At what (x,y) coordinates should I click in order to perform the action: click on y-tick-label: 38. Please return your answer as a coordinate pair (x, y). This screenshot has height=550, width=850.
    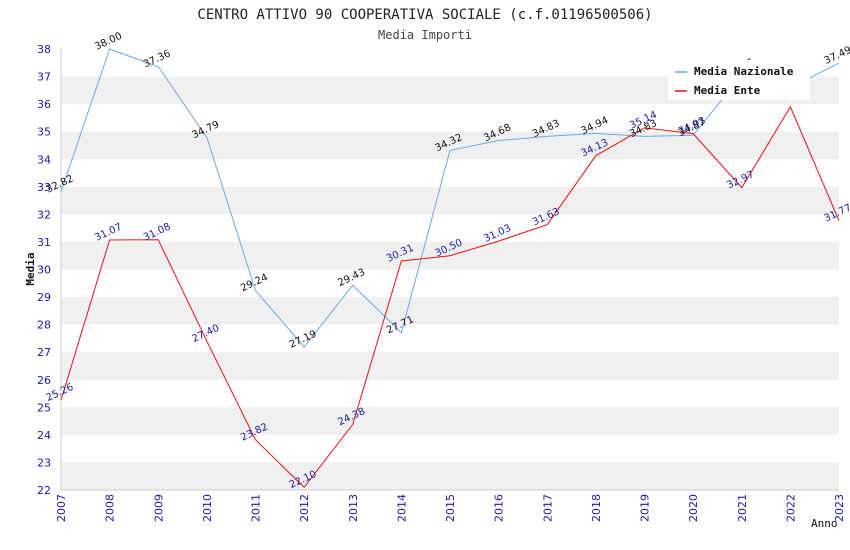
    Looking at the image, I should click on (44, 49).